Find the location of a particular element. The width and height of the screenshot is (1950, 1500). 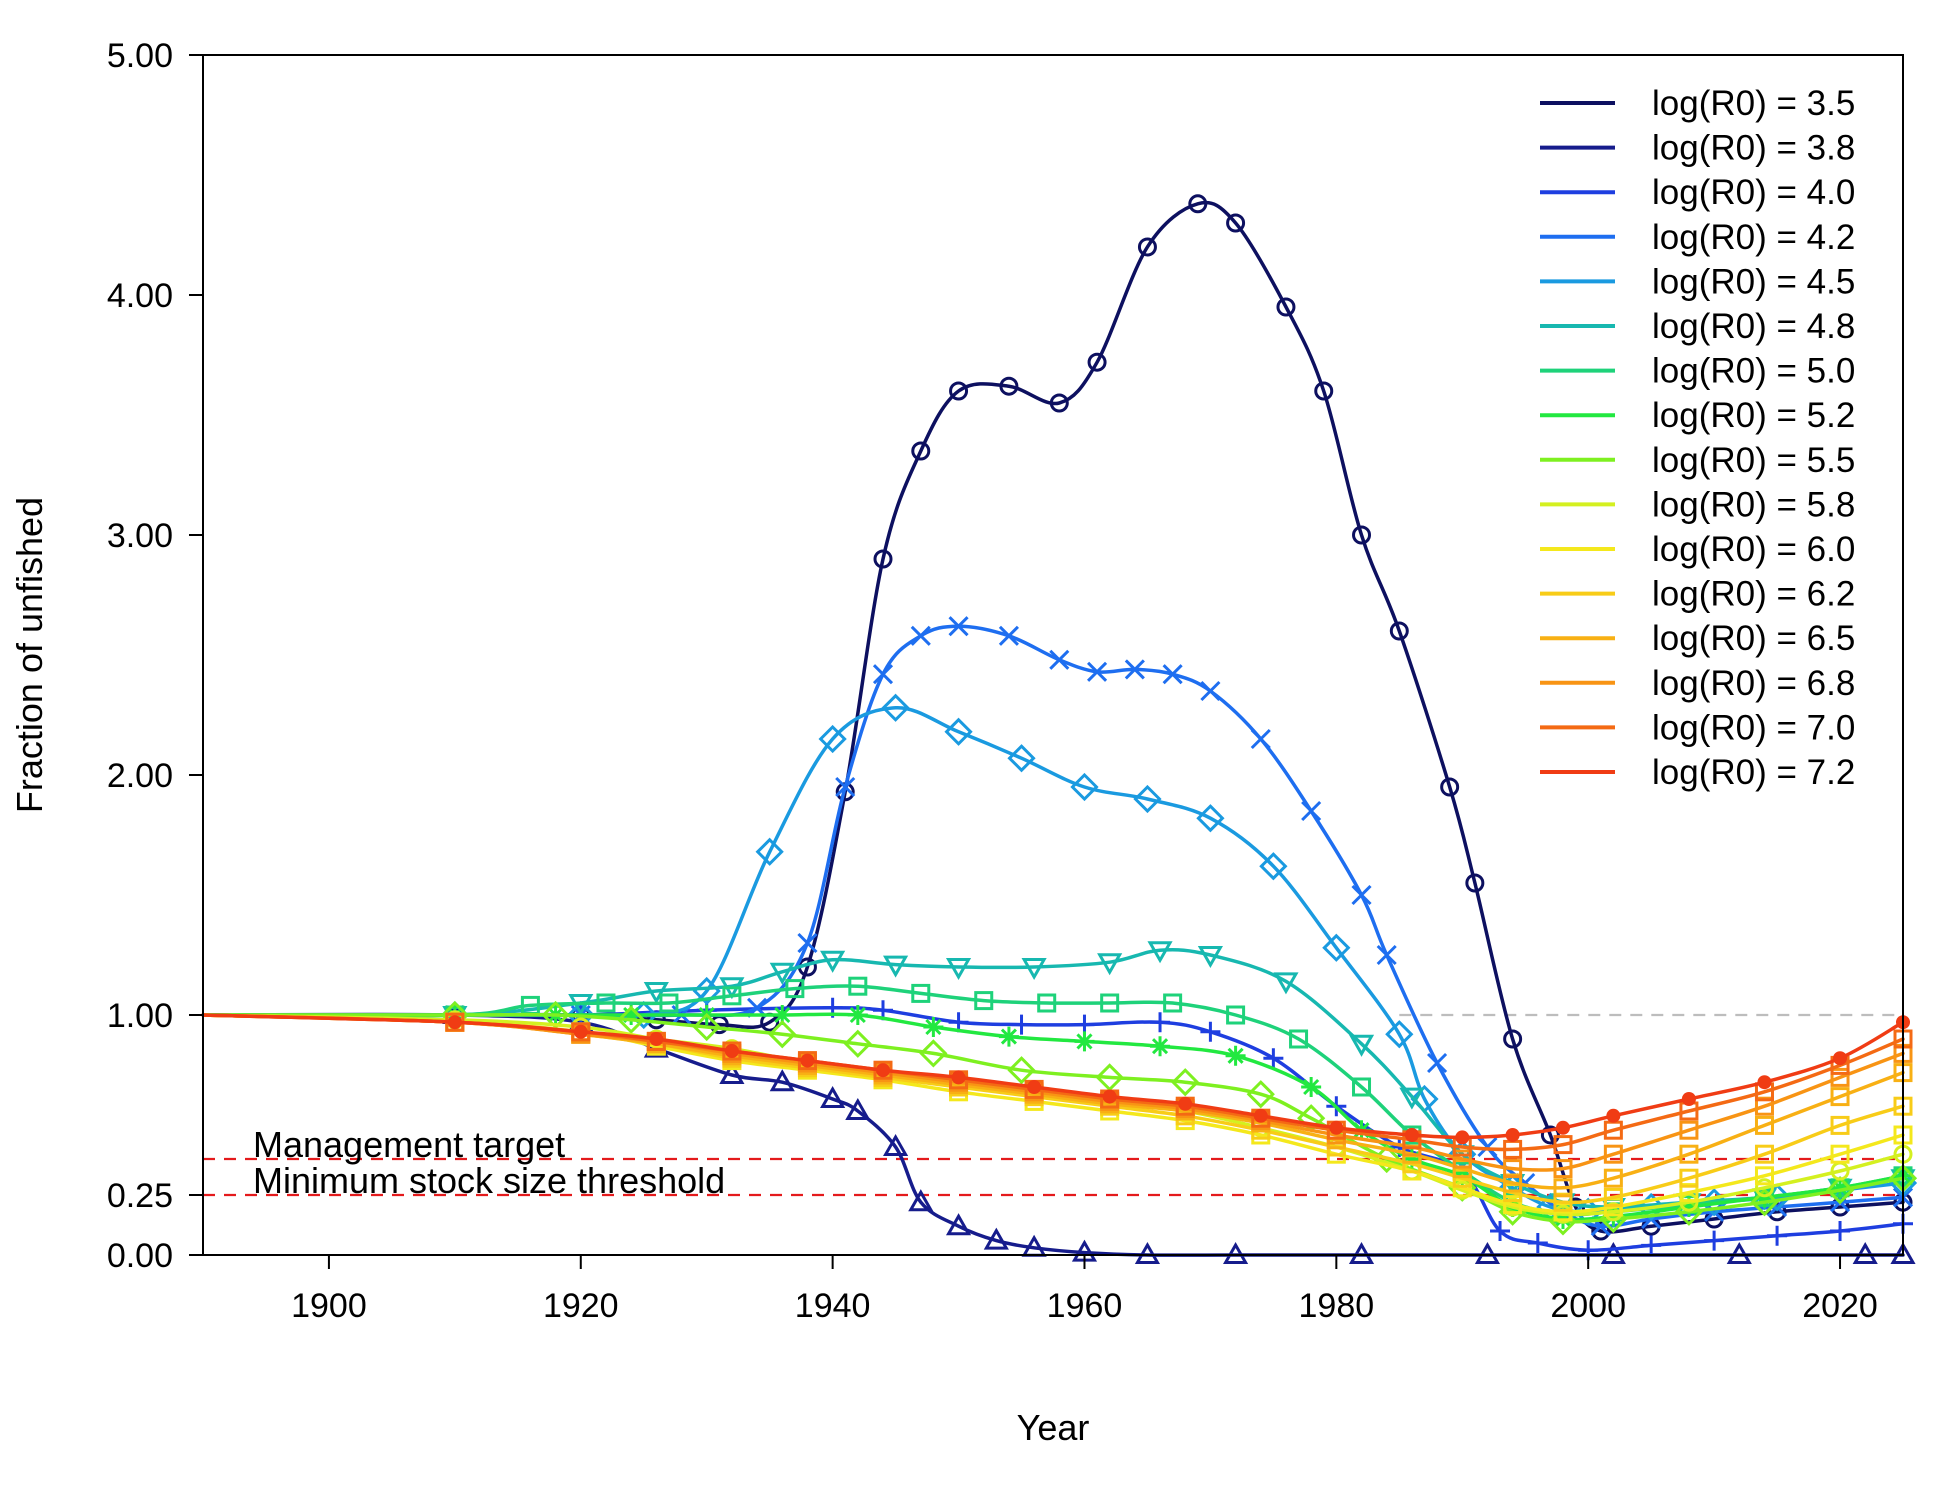

y-tick-label: 0.00 is located at coordinates (140, 1256).